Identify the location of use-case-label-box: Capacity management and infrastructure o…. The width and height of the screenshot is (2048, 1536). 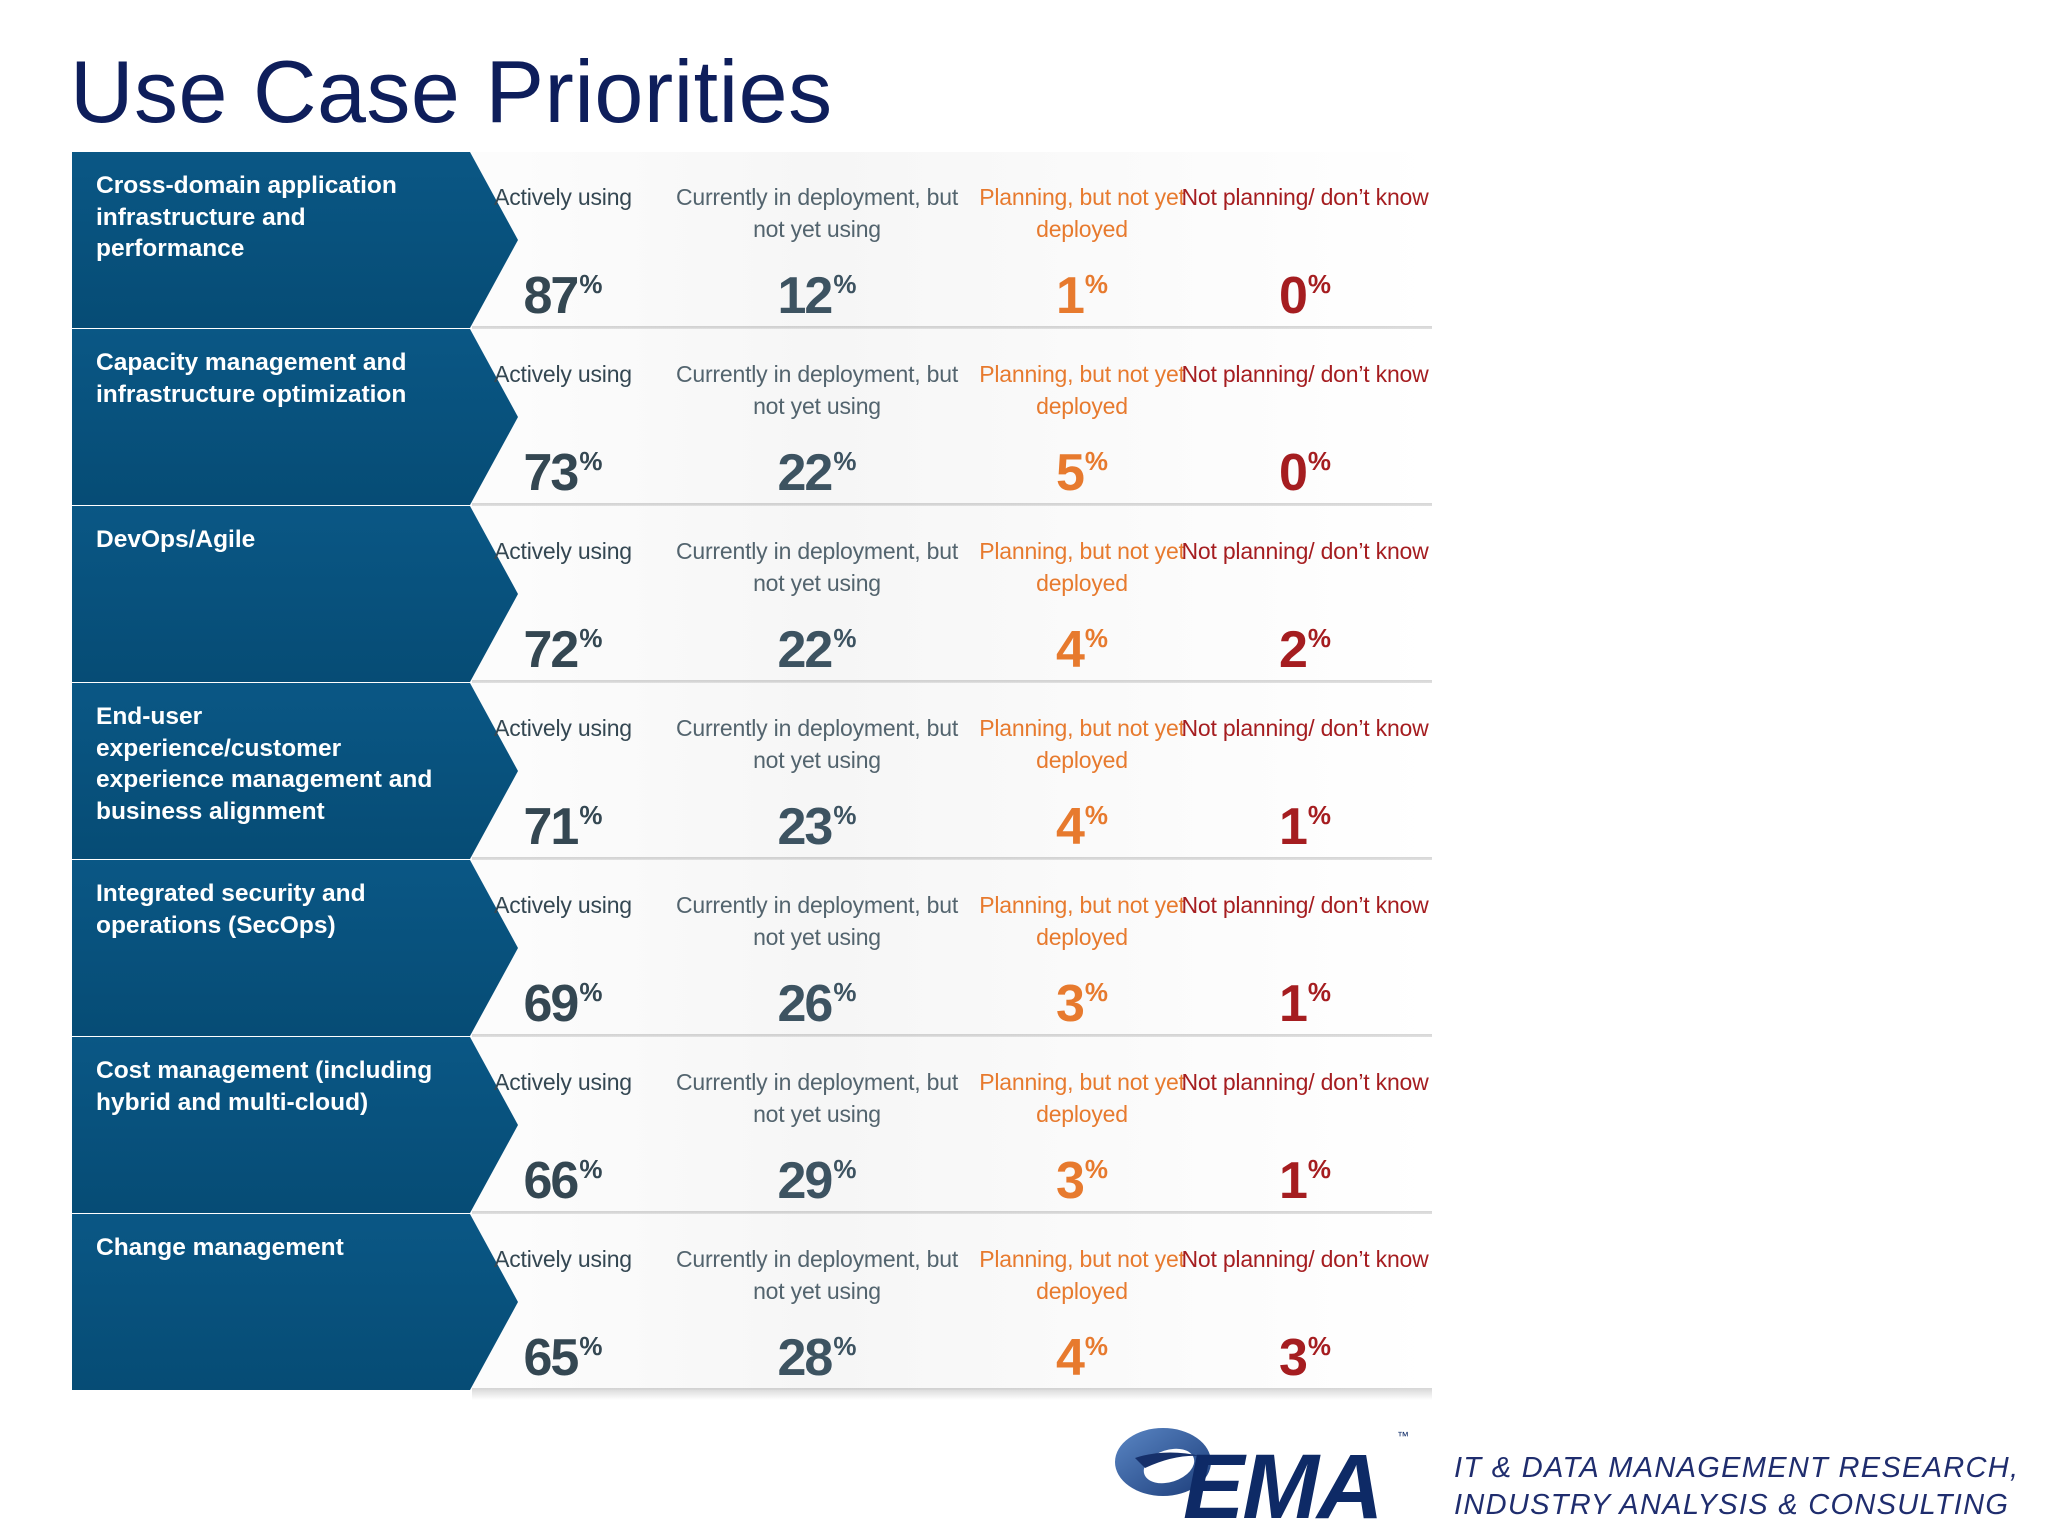
(295, 417).